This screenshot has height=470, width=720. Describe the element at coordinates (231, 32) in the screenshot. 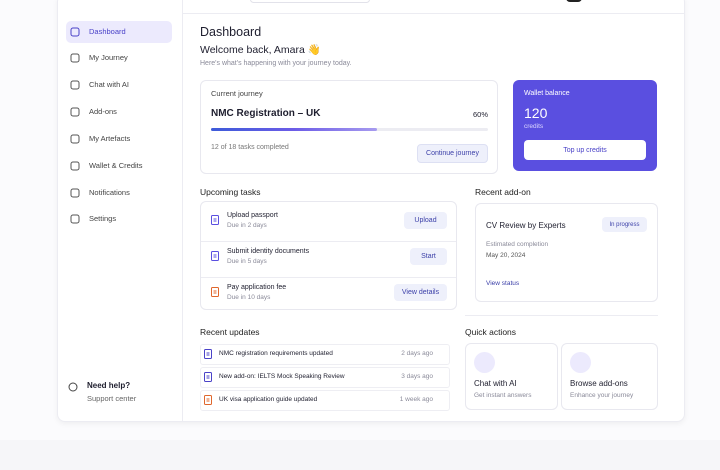

I see `page-title: Dashboard` at that location.